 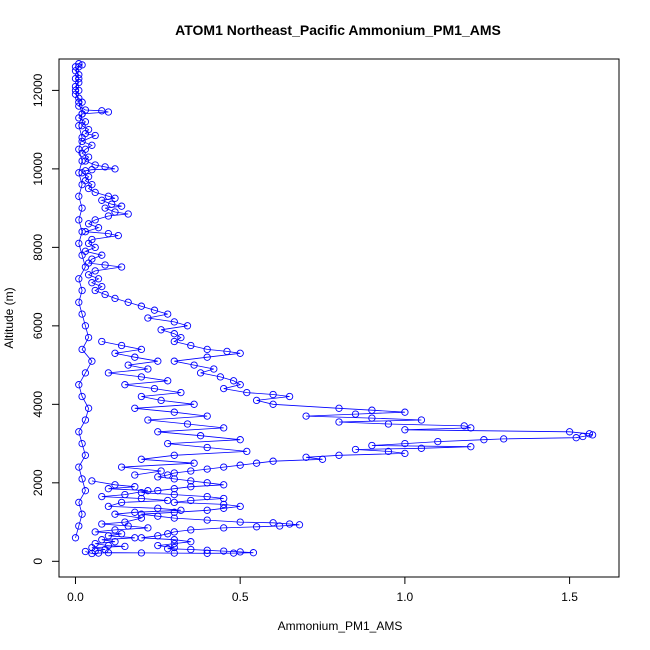 What do you see at coordinates (38, 247) in the screenshot?
I see `y-tick-label: 8000` at bounding box center [38, 247].